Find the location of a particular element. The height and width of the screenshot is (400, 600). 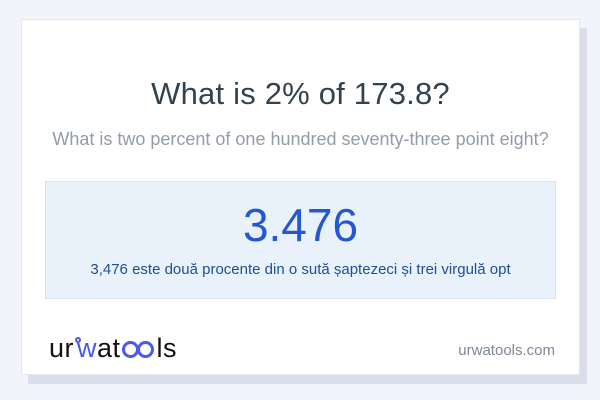

logo-text-mid: at is located at coordinates (109, 348).